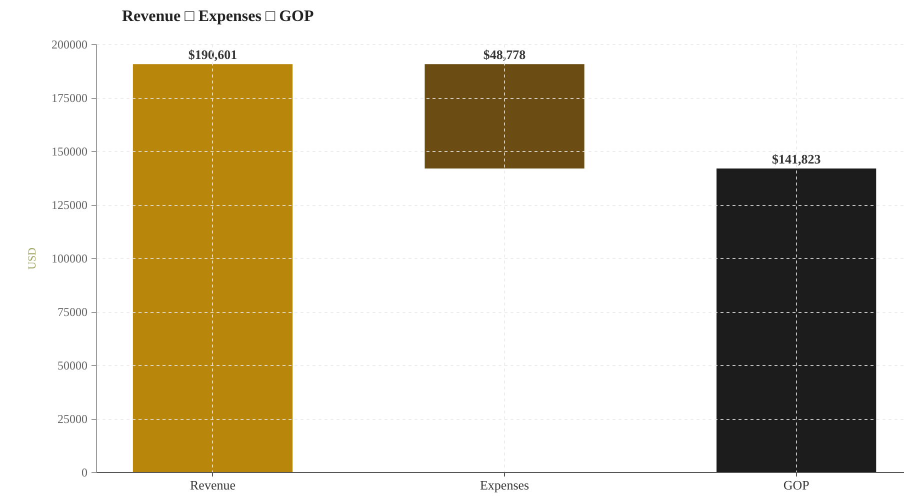 The height and width of the screenshot is (499, 906). What do you see at coordinates (70, 45) in the screenshot?
I see `y-tick-label: 200000` at bounding box center [70, 45].